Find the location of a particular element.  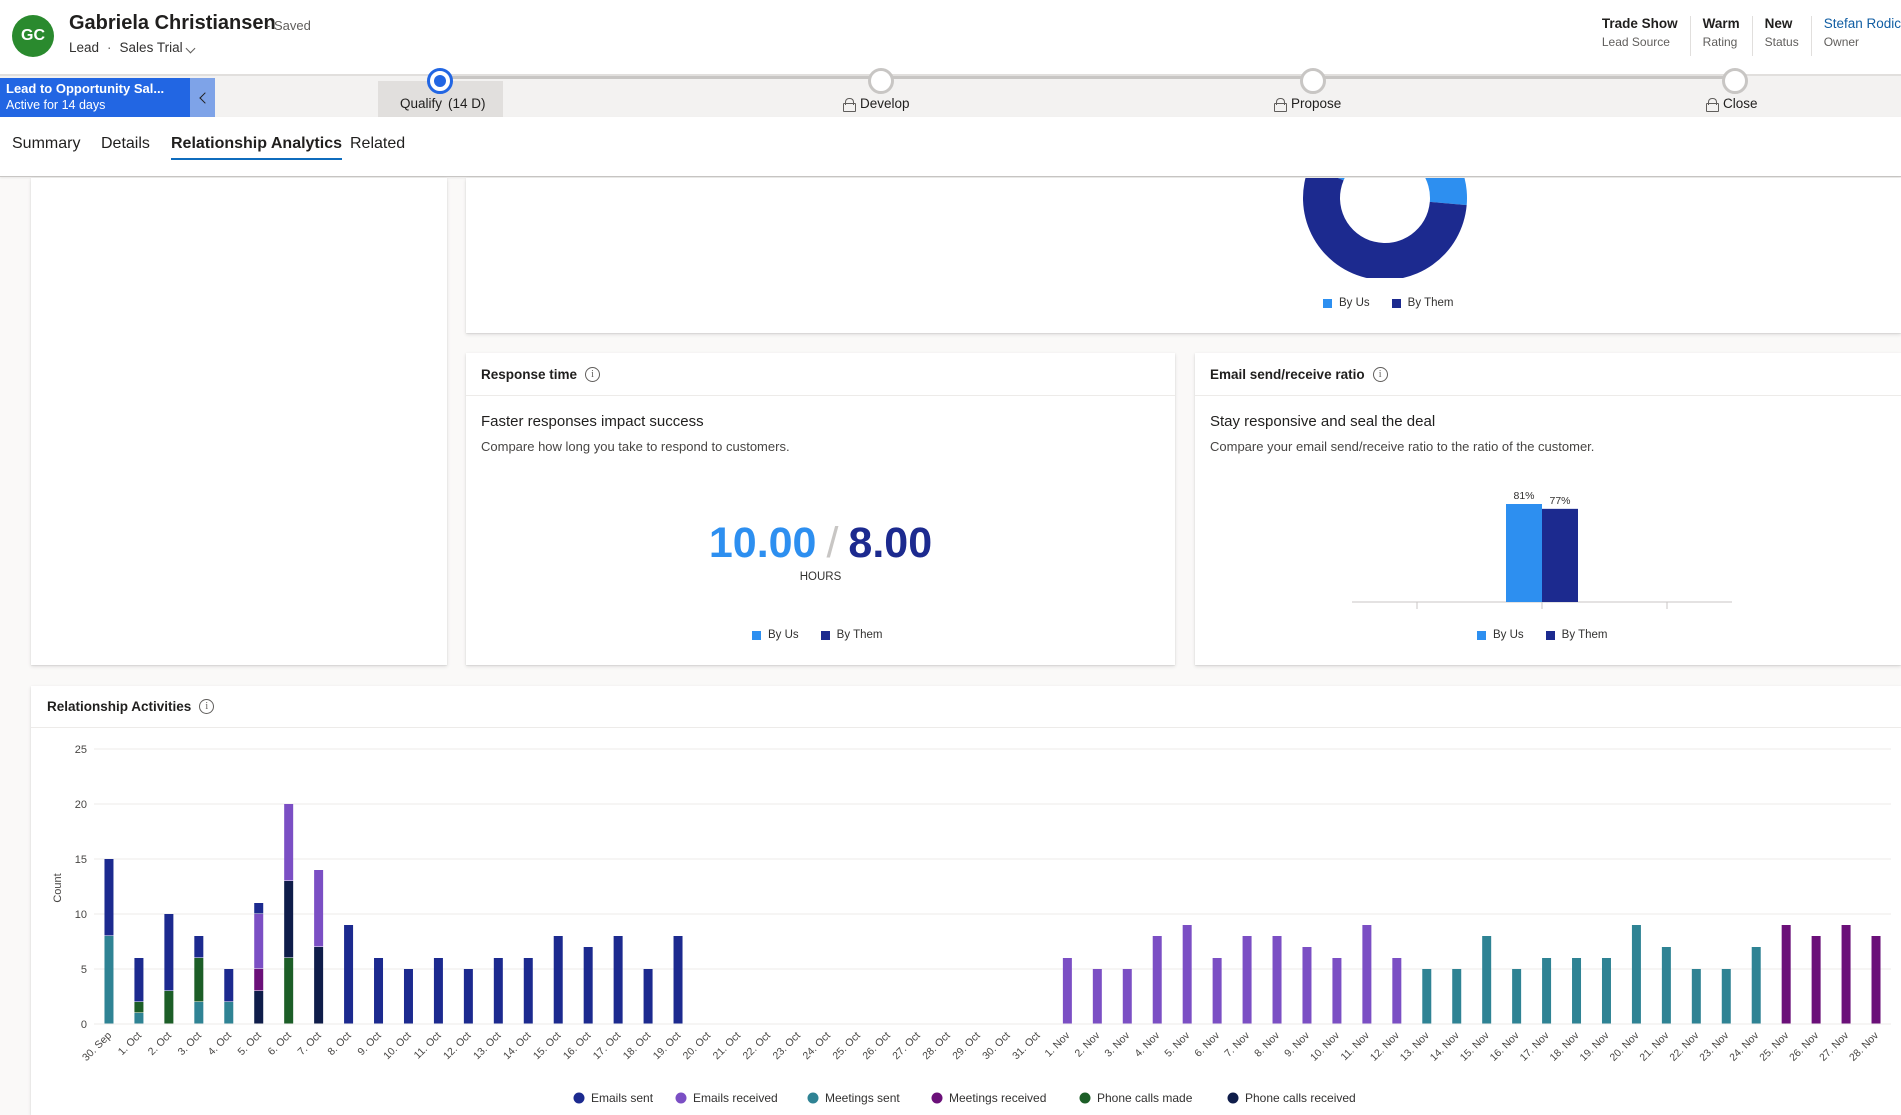

legend-item-meetings-received: Meetings received is located at coordinates (989, 1098).